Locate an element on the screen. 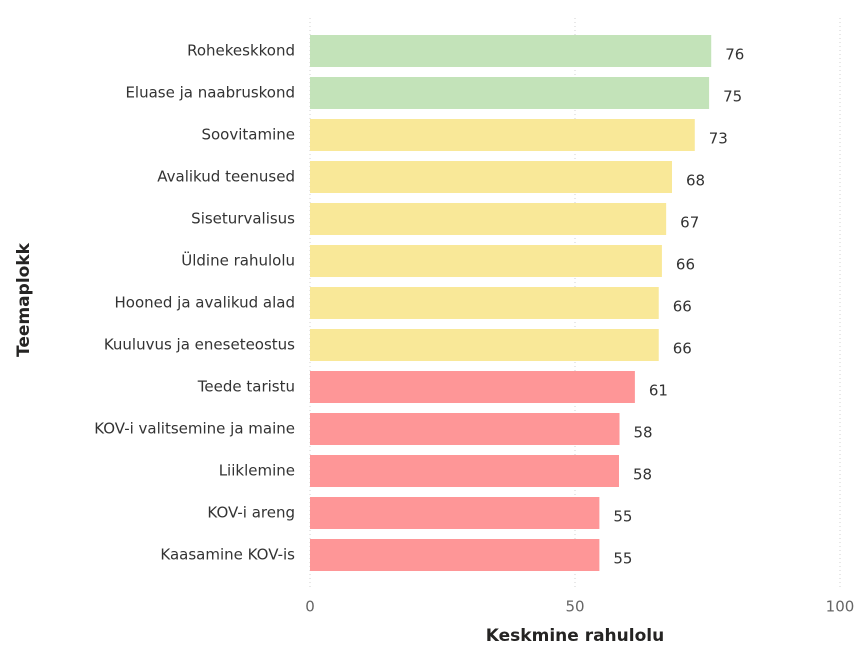 The image size is (858, 646). y-tick-label: Rohekeskkond is located at coordinates (241, 51).